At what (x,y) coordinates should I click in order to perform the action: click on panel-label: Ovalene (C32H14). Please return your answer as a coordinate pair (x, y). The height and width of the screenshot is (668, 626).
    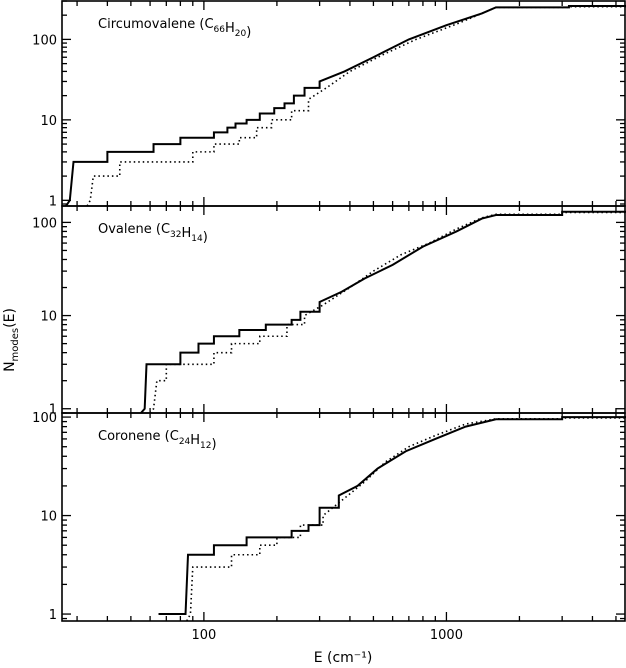
    Looking at the image, I should click on (153, 233).